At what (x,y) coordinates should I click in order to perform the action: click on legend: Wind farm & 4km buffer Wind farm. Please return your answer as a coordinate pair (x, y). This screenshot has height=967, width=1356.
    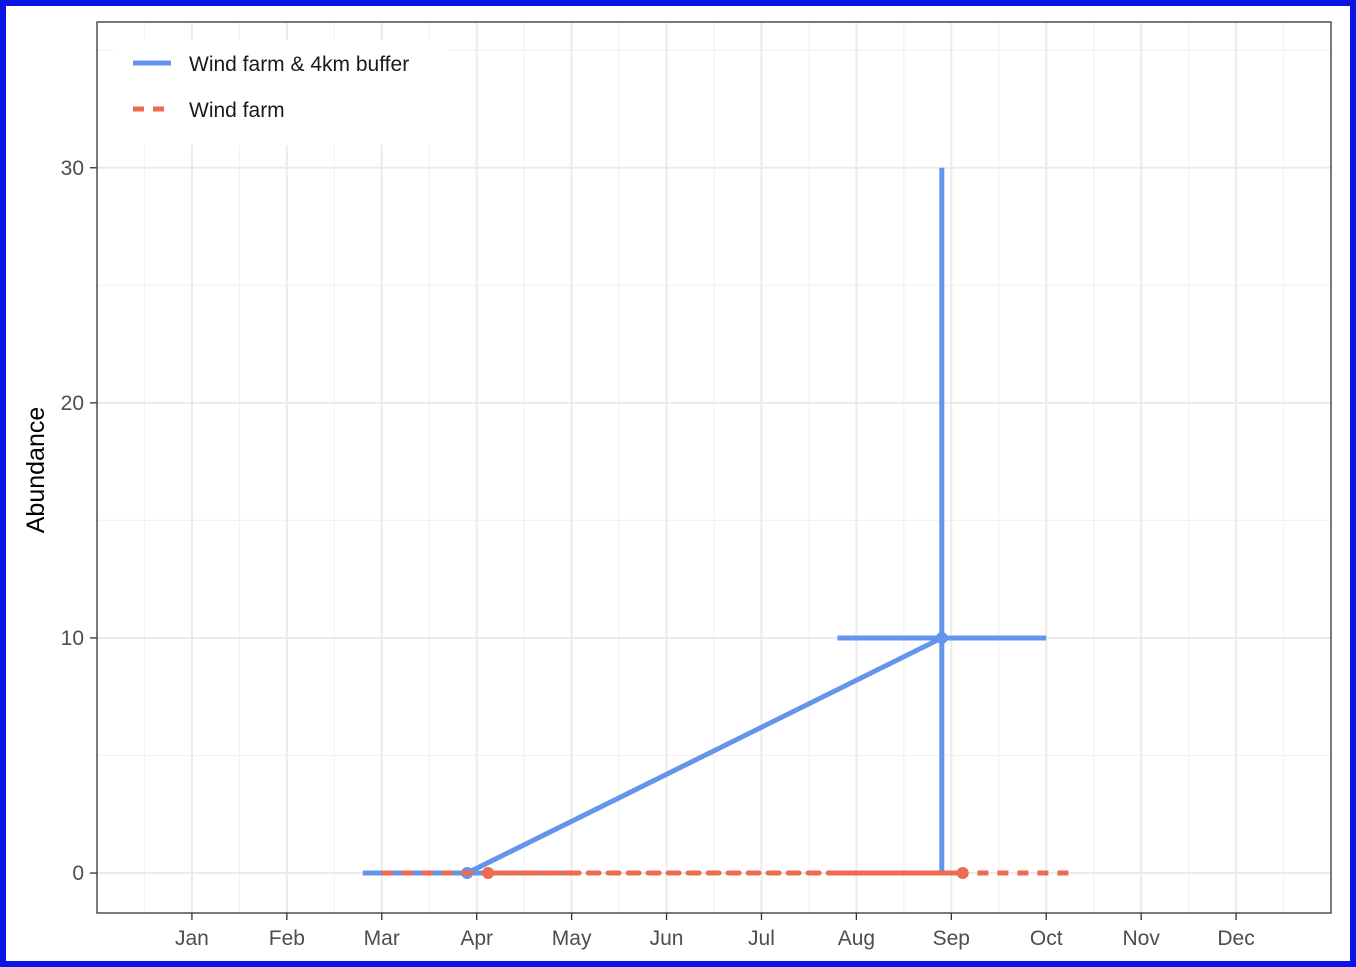
    Looking at the image, I should click on (282, 92).